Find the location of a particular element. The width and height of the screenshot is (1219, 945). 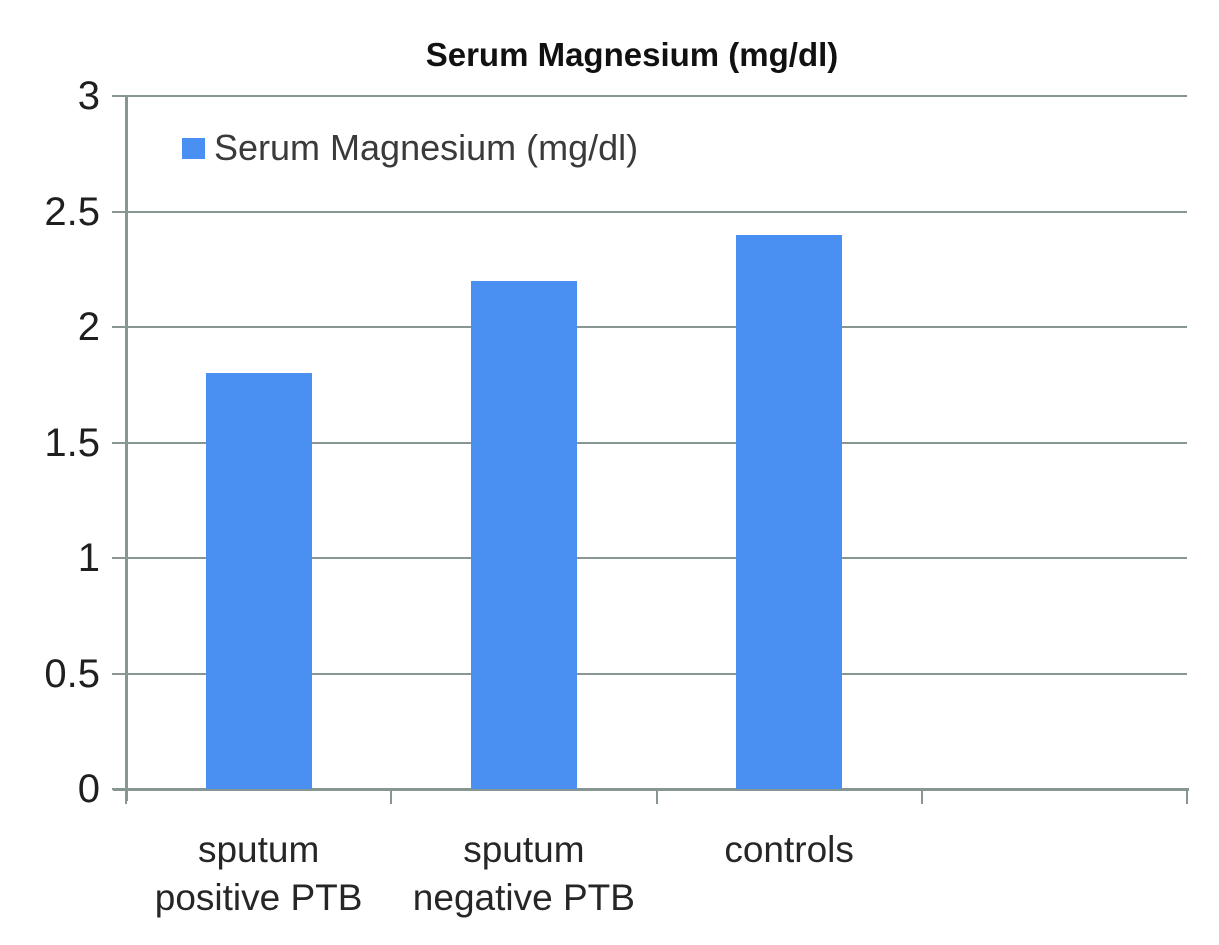

y-axis-line is located at coordinates (126, 448).